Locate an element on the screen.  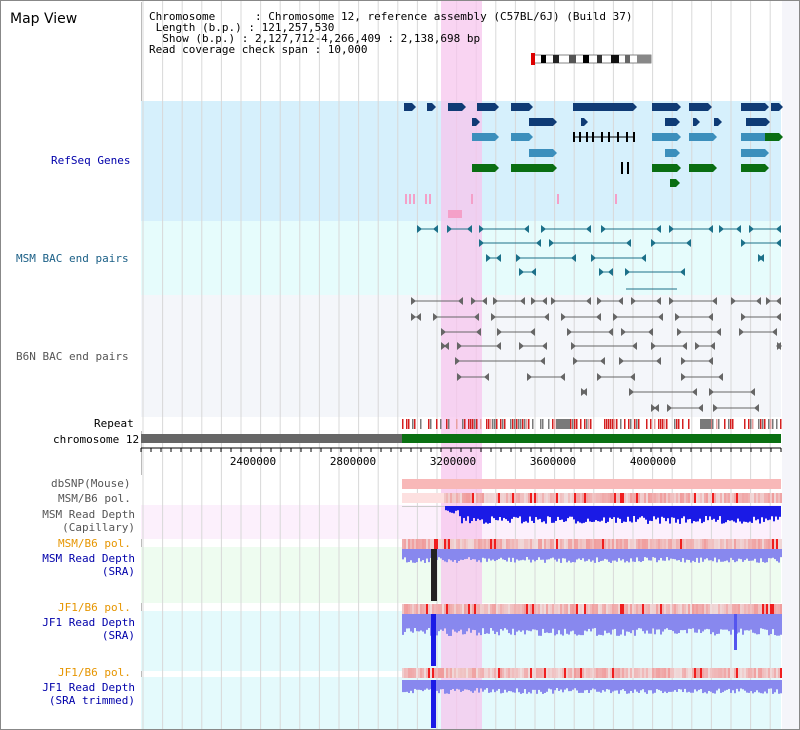
track-label-msm-bac: MSM BAC end pairs is located at coordinates (72, 258).